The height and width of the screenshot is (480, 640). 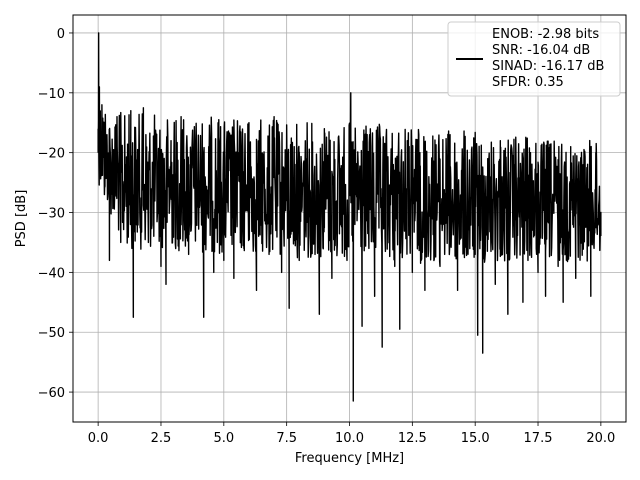 I want to click on x-tick-label: 5.0, so click(x=223, y=438).